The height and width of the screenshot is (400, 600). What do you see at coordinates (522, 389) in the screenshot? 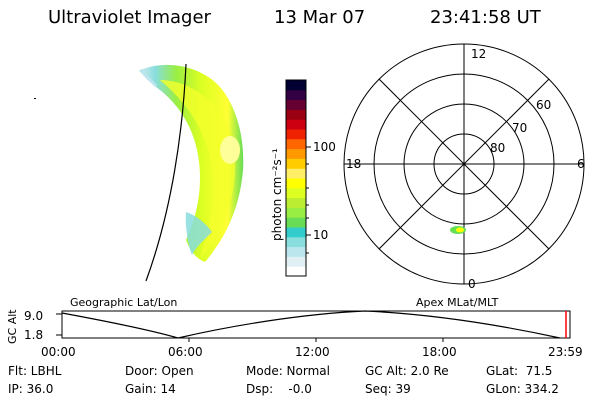
I see `status-glon: GLon: 334.2` at bounding box center [522, 389].